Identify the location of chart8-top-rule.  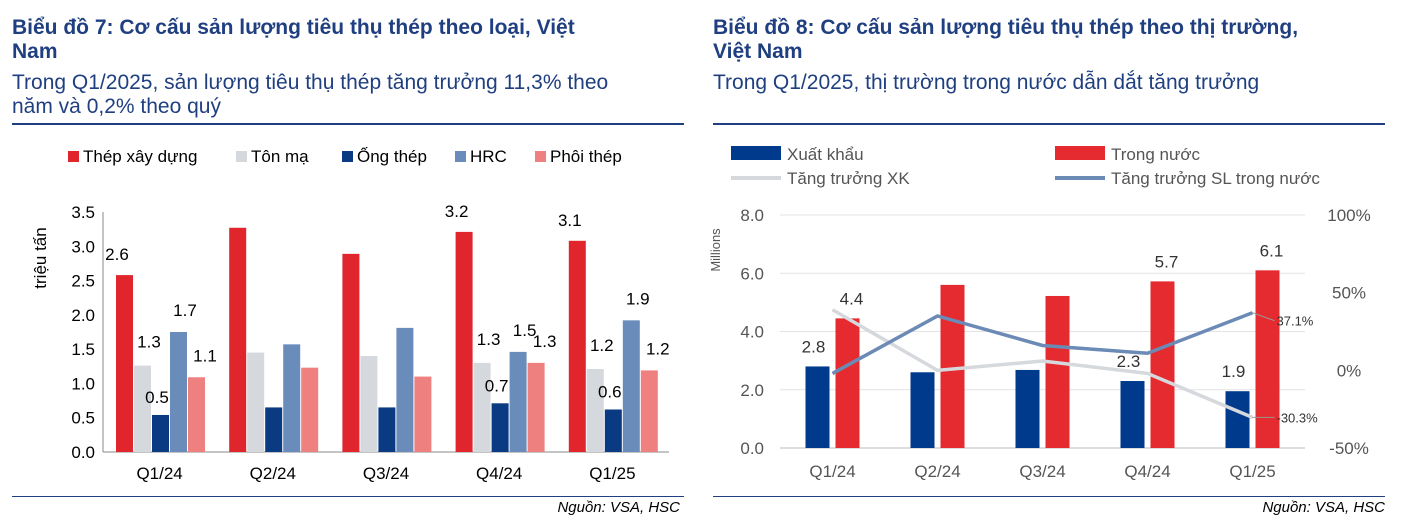
(1049, 124).